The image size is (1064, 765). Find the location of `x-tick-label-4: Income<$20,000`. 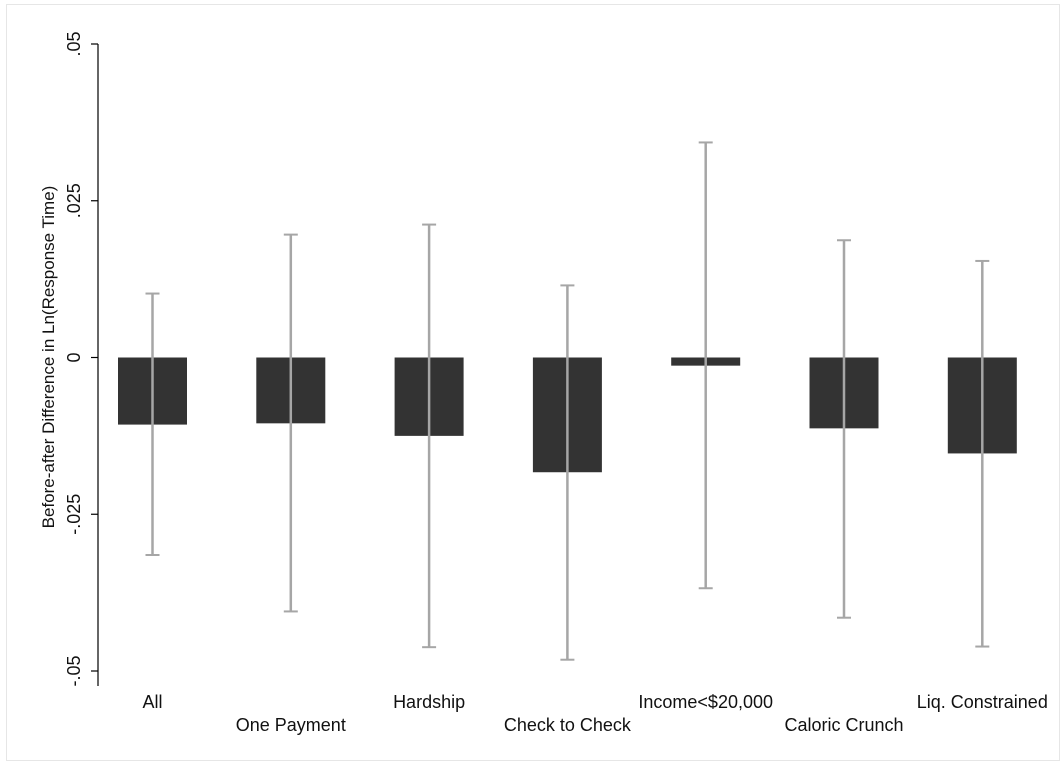

x-tick-label-4: Income<$20,000 is located at coordinates (705, 702).